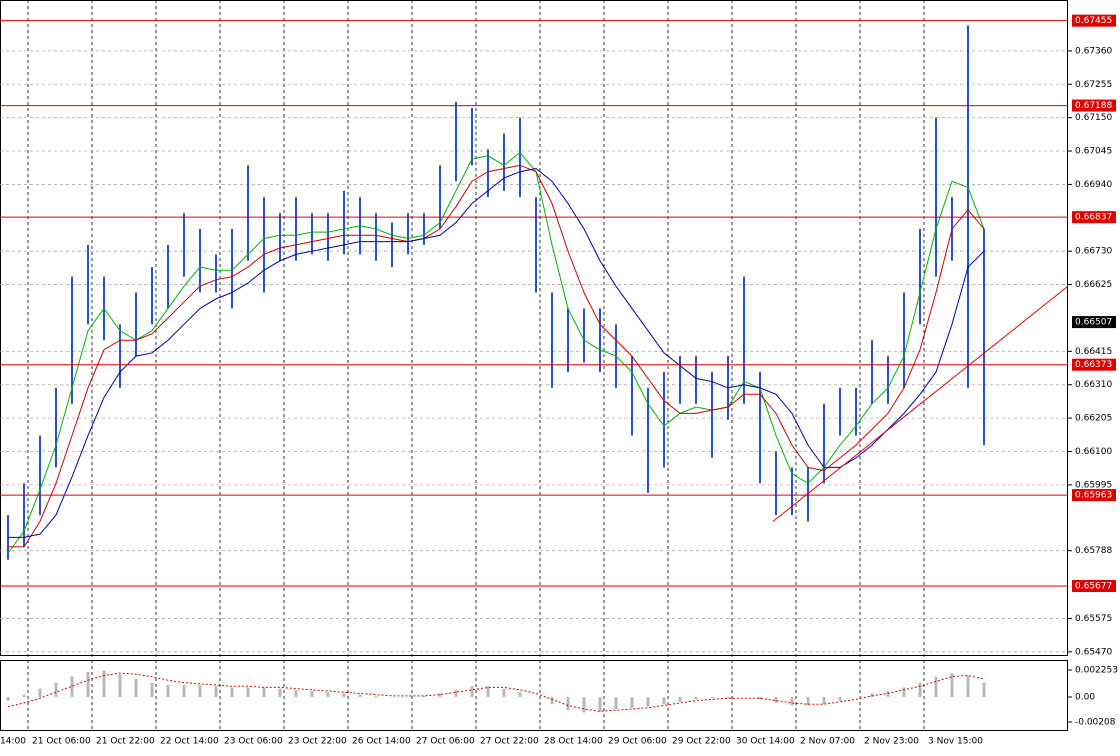 The height and width of the screenshot is (756, 1120). What do you see at coordinates (381, 742) in the screenshot?
I see `x-tick-label: 26 Oct 14:00` at bounding box center [381, 742].